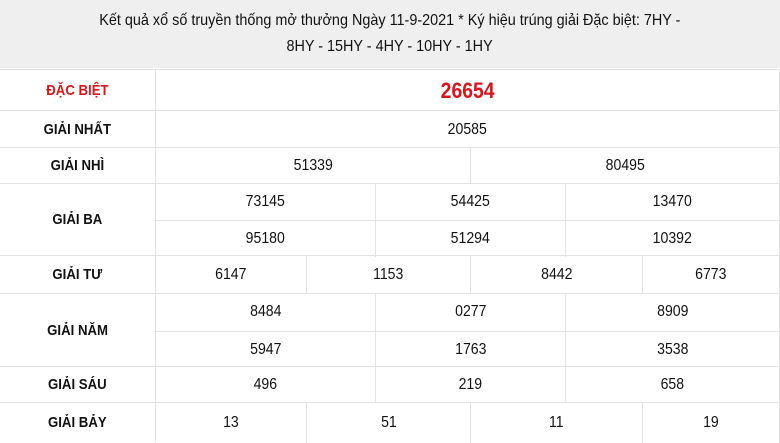 This screenshot has height=443, width=780. I want to click on prize-label: GIẢI SÁU, so click(78, 384).